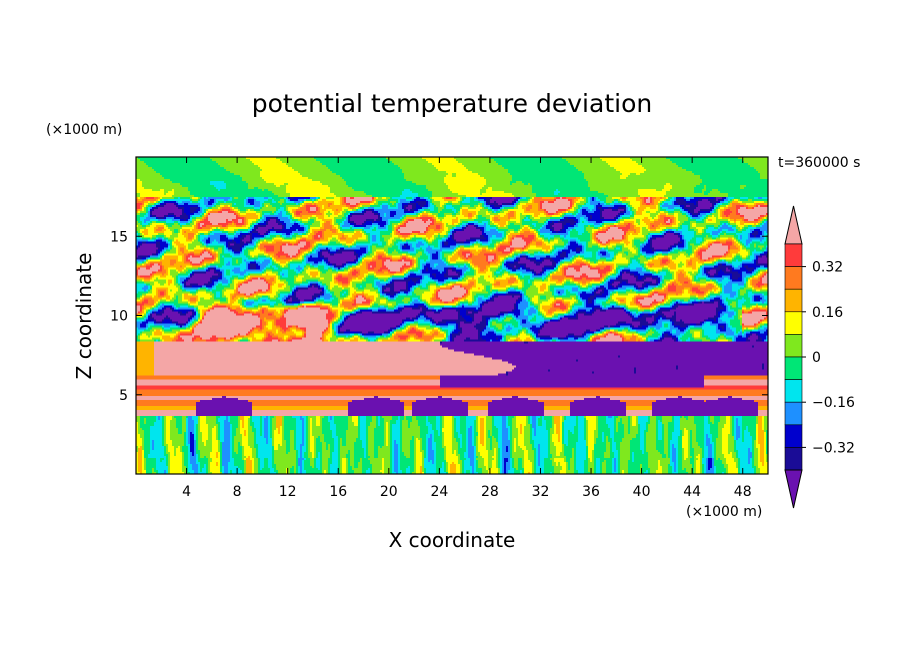 The height and width of the screenshot is (654, 904). What do you see at coordinates (692, 492) in the screenshot?
I see `x-tick-label: 44` at bounding box center [692, 492].